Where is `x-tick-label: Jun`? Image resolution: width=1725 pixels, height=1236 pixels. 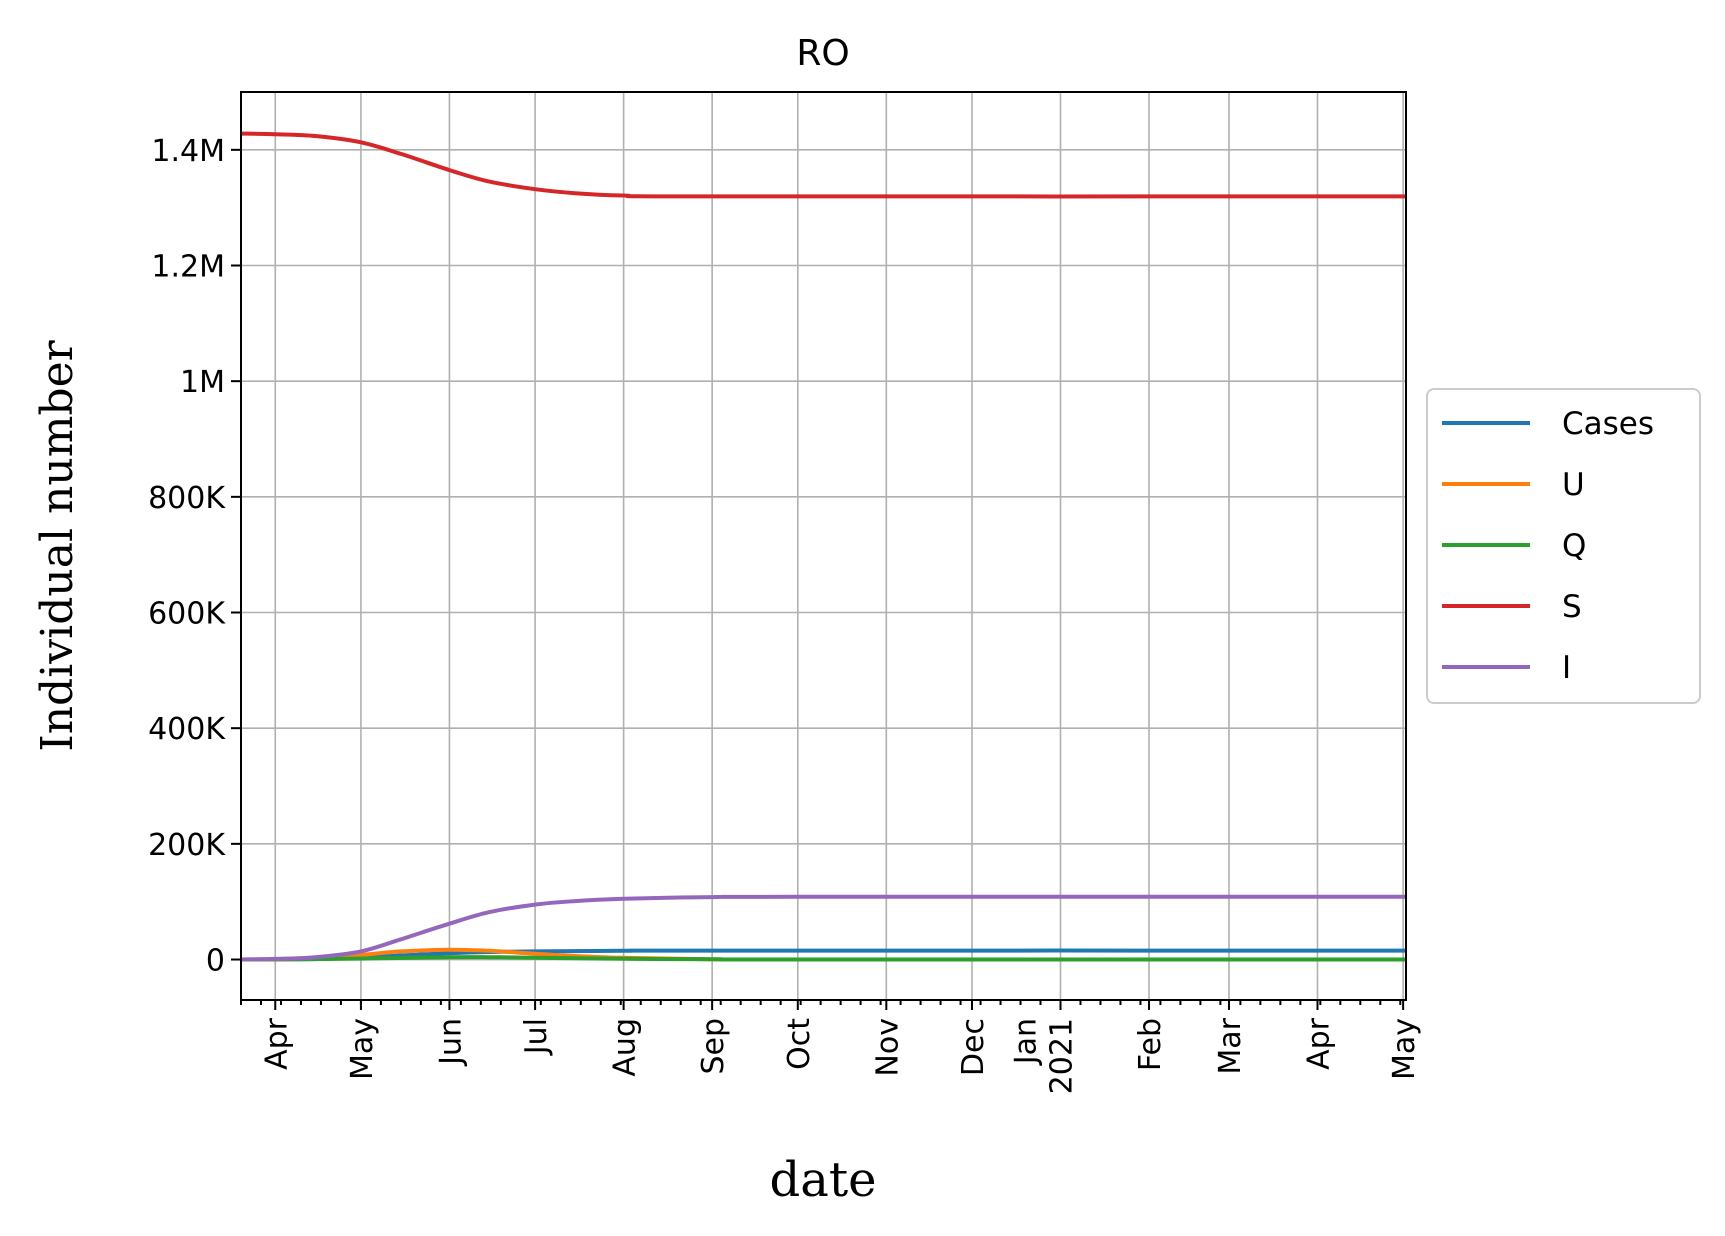
x-tick-label: Jun is located at coordinates (450, 1042).